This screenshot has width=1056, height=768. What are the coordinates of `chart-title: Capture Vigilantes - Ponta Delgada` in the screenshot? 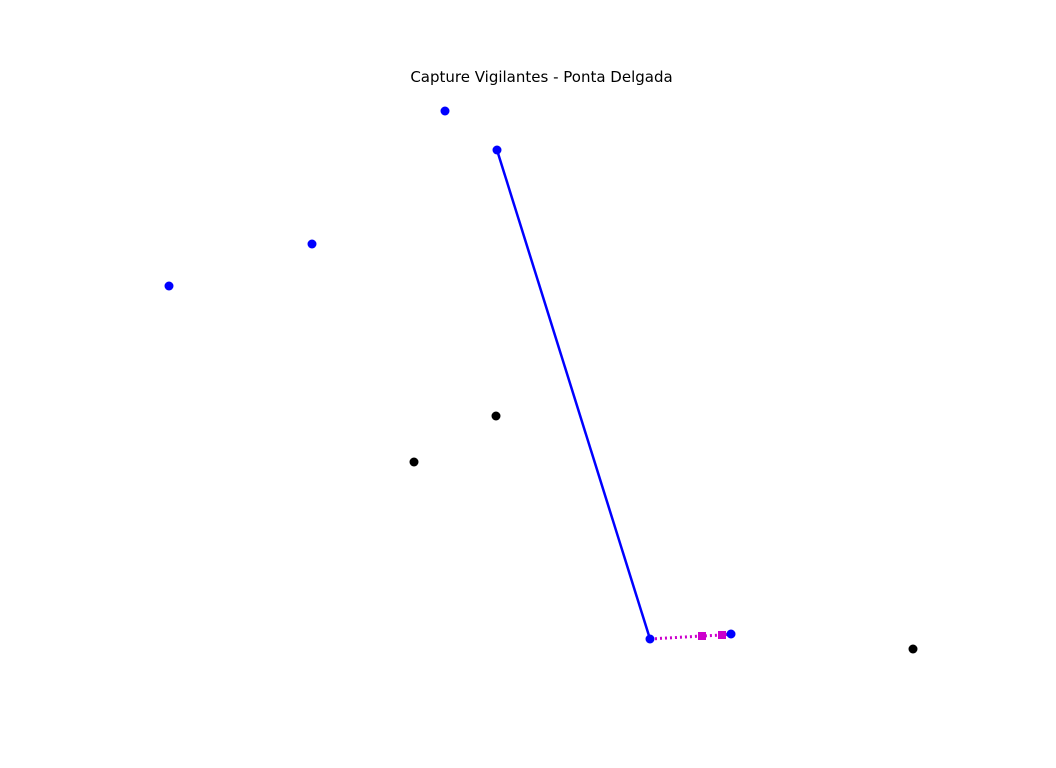 It's located at (541, 77).